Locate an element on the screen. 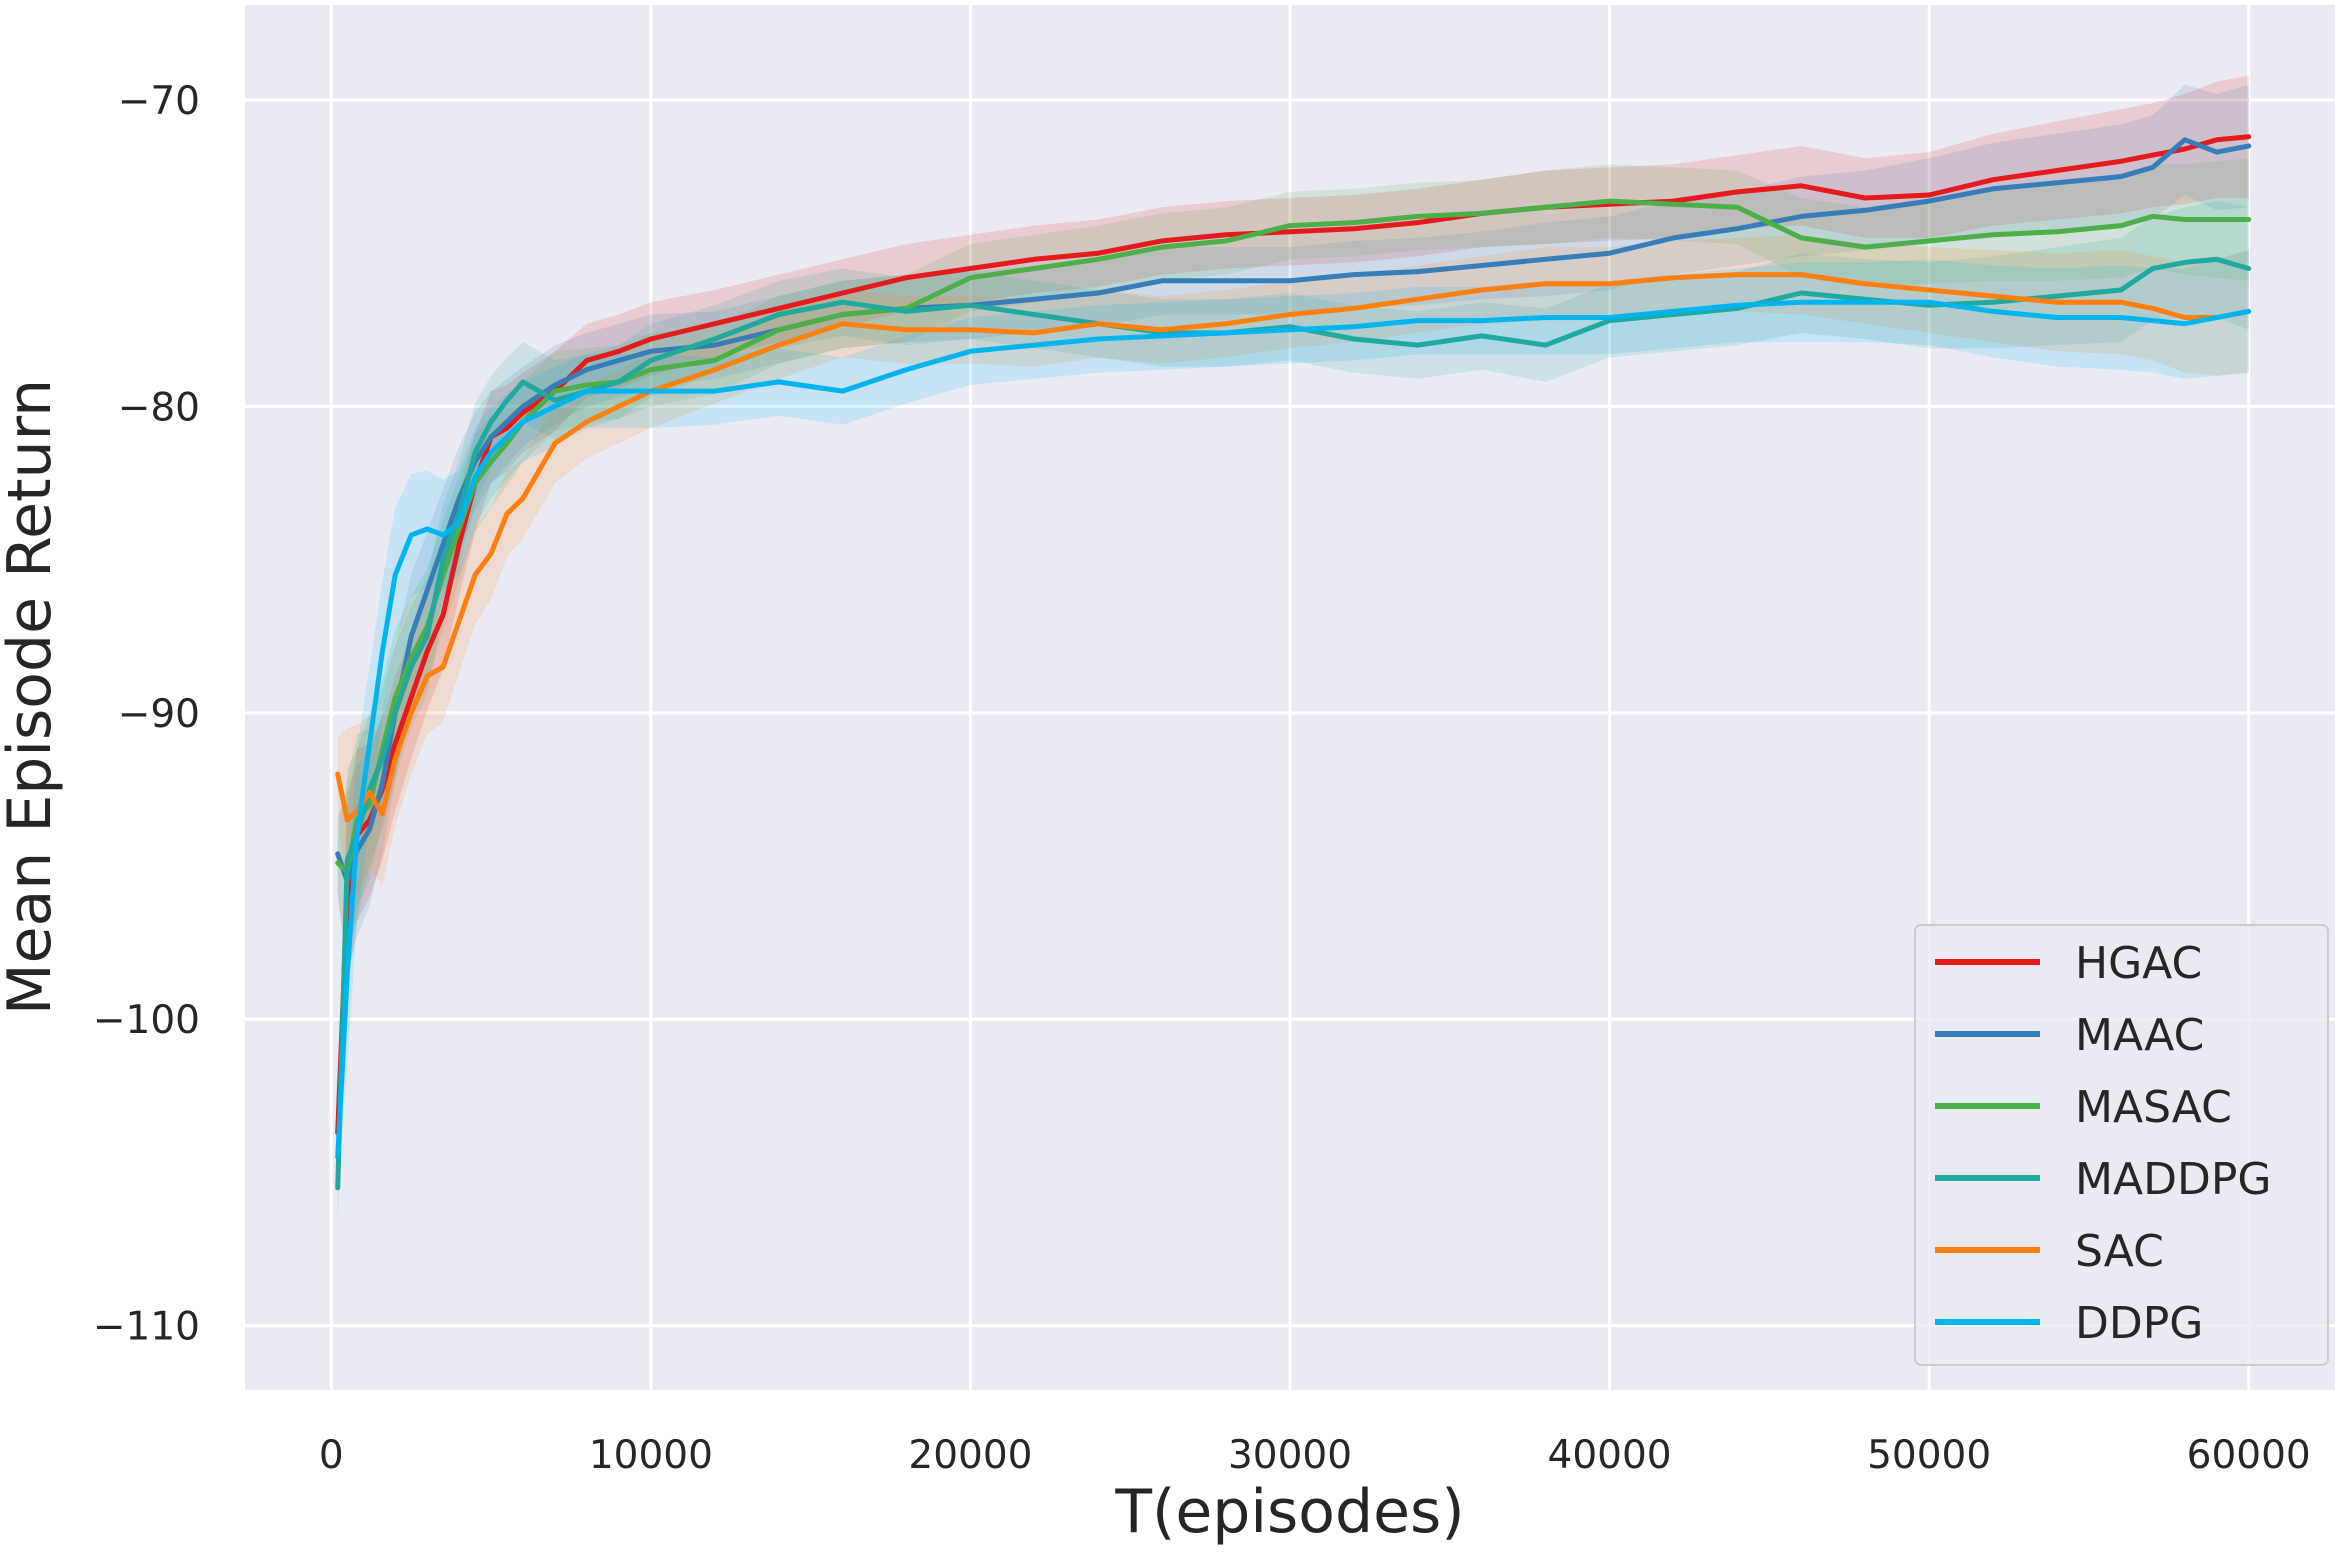  y-tick-labels: −110 −100 −90 −80 −70 is located at coordinates (146, 714).